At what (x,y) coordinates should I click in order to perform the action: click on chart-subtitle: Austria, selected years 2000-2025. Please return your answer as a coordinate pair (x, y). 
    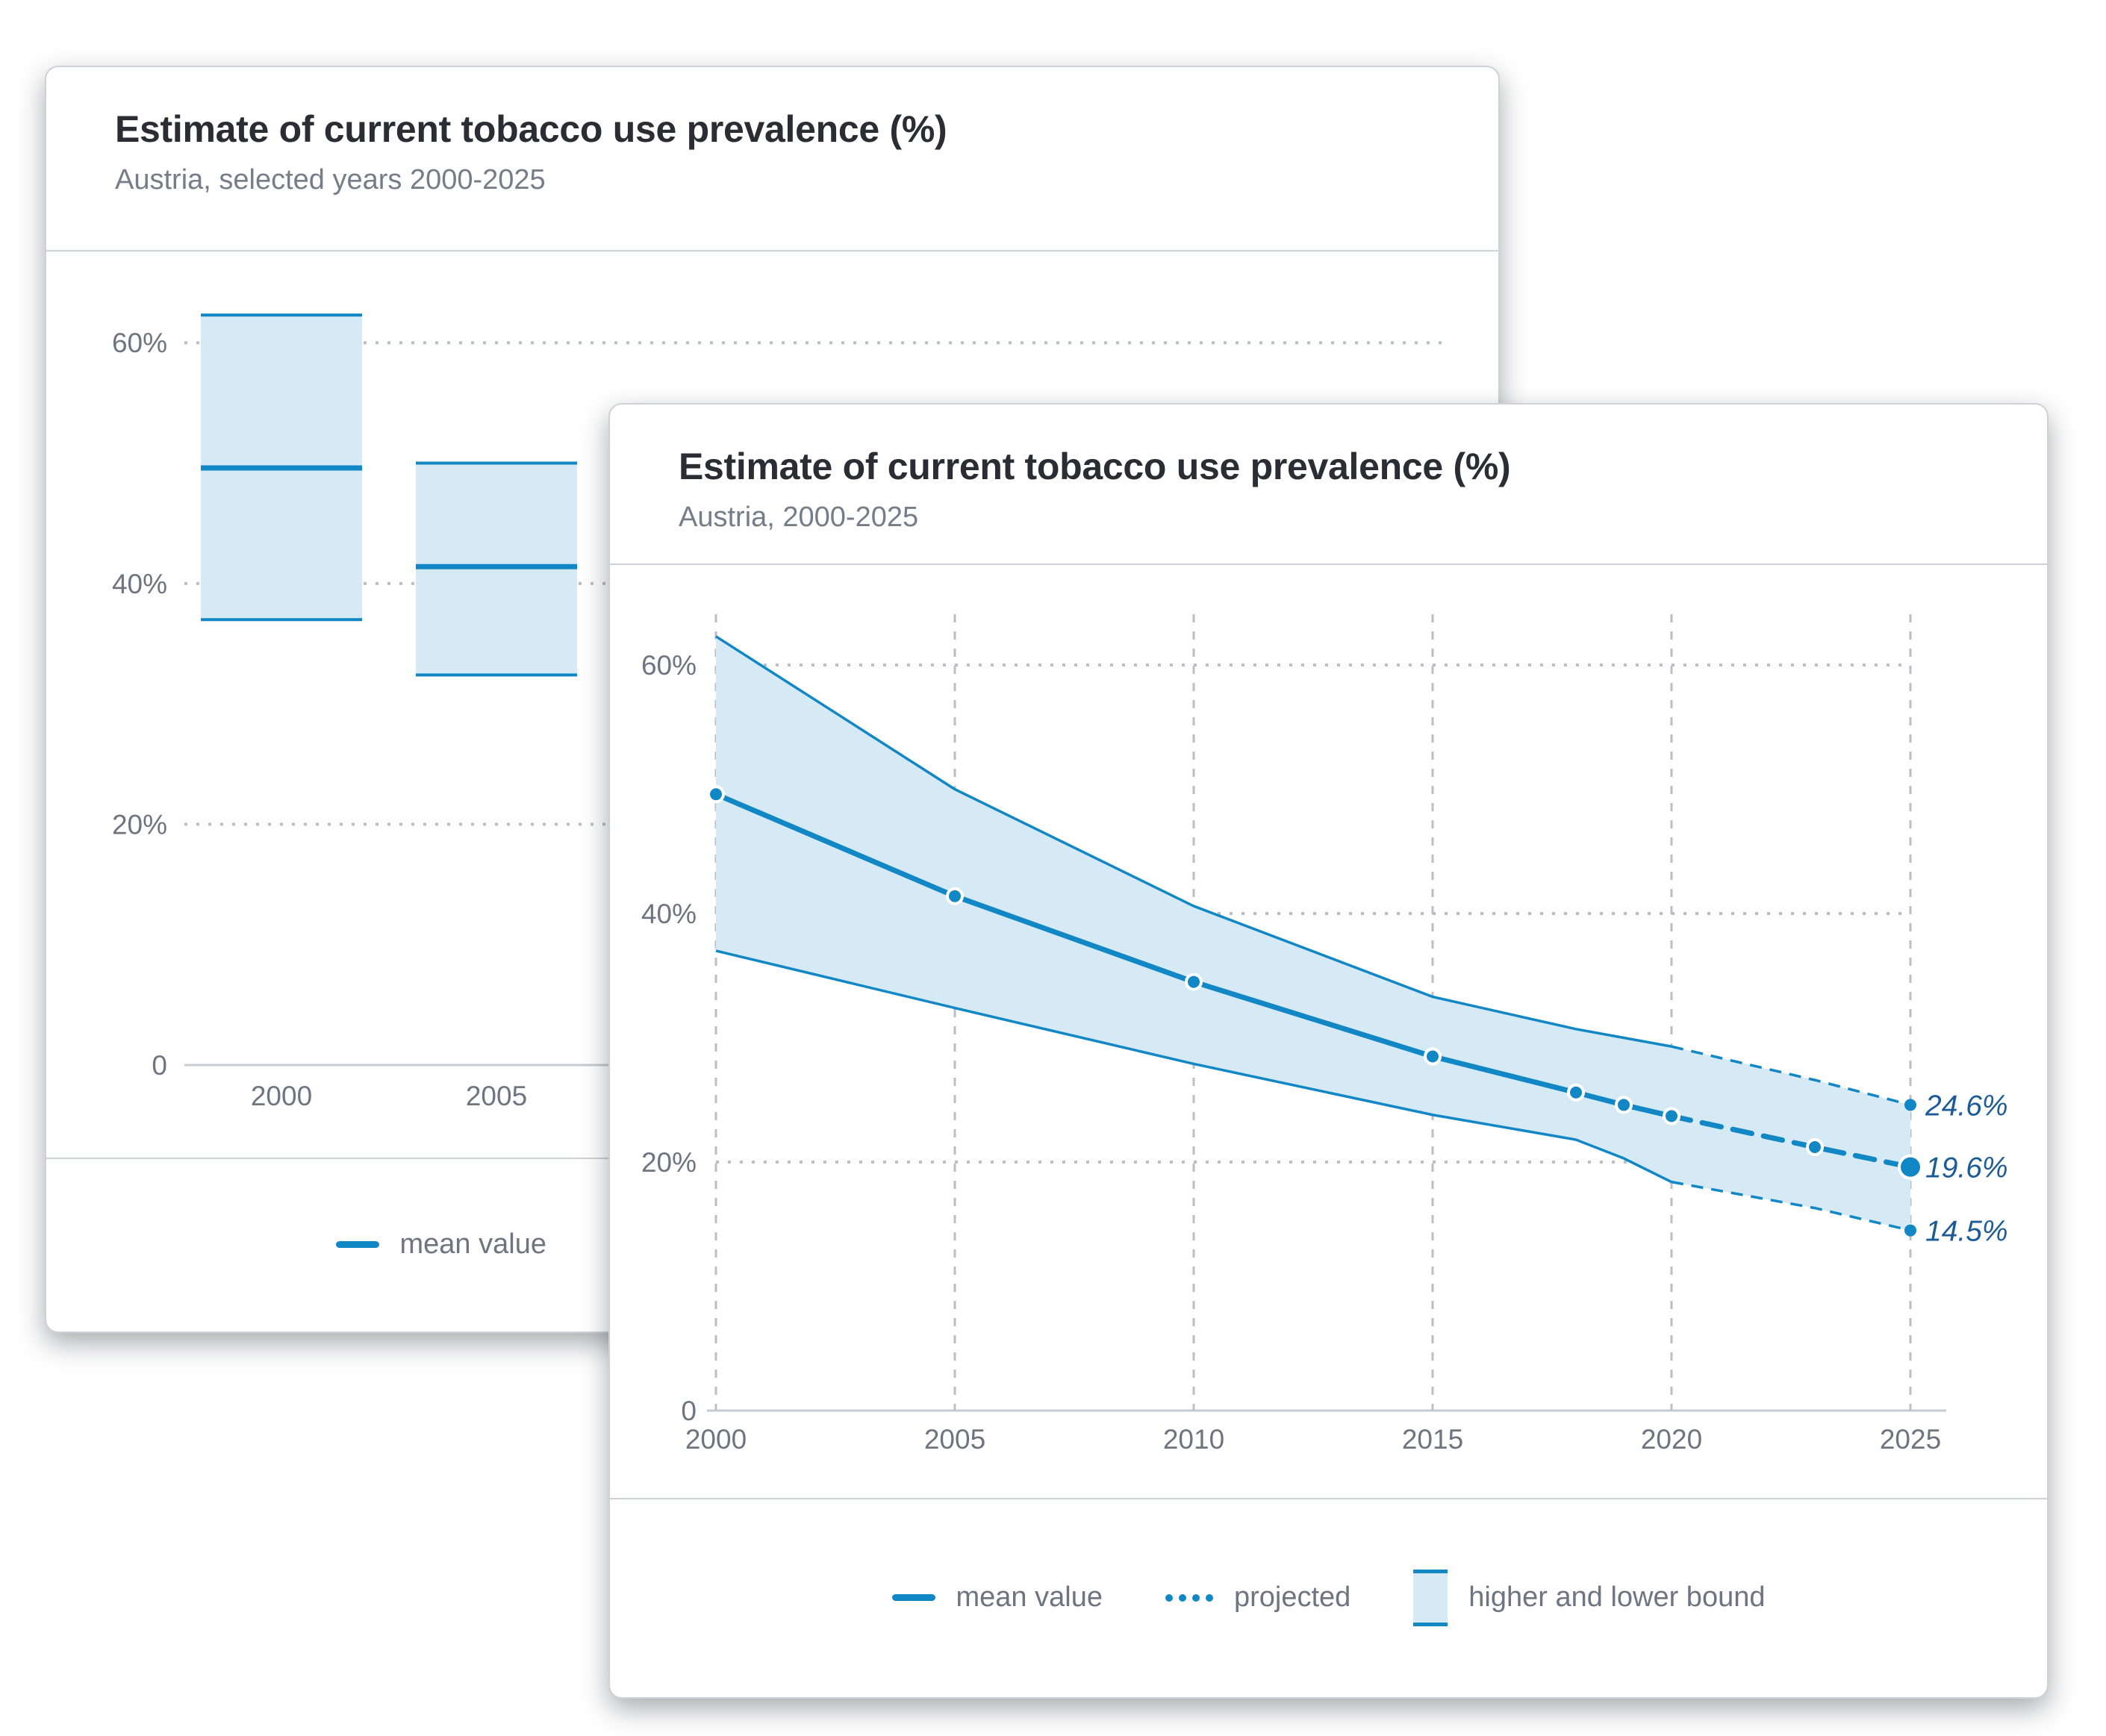
    Looking at the image, I should click on (330, 180).